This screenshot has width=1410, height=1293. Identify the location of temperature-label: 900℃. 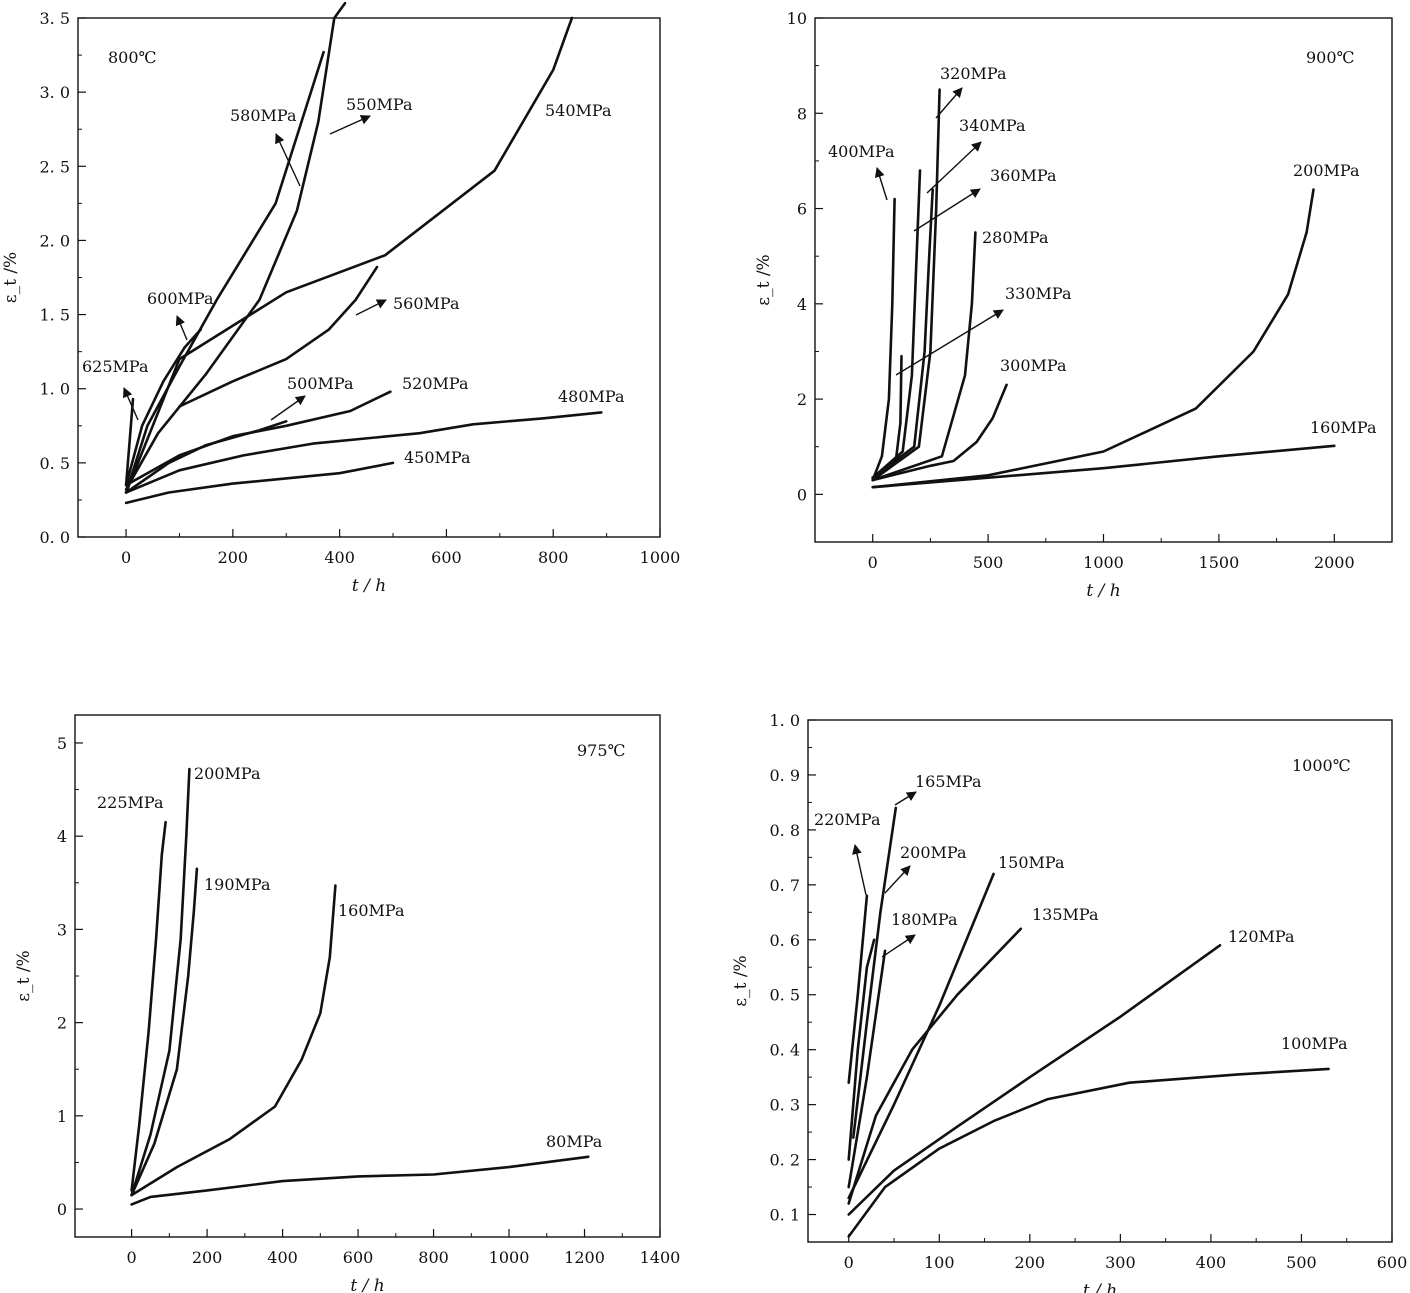
(1330, 57).